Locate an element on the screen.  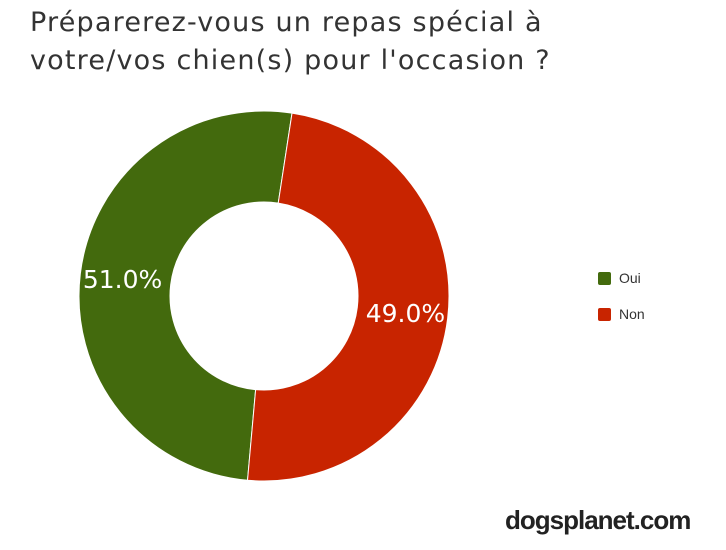
slice-label-non: 49.0% is located at coordinates (405, 313).